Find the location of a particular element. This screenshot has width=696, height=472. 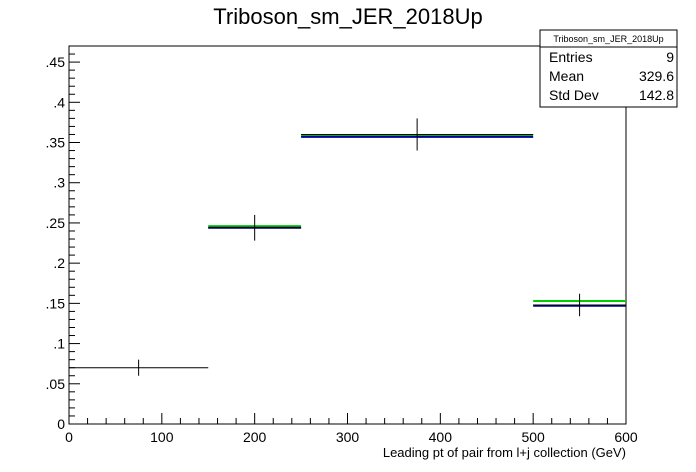

stats-row-value: 9 is located at coordinates (670, 57).